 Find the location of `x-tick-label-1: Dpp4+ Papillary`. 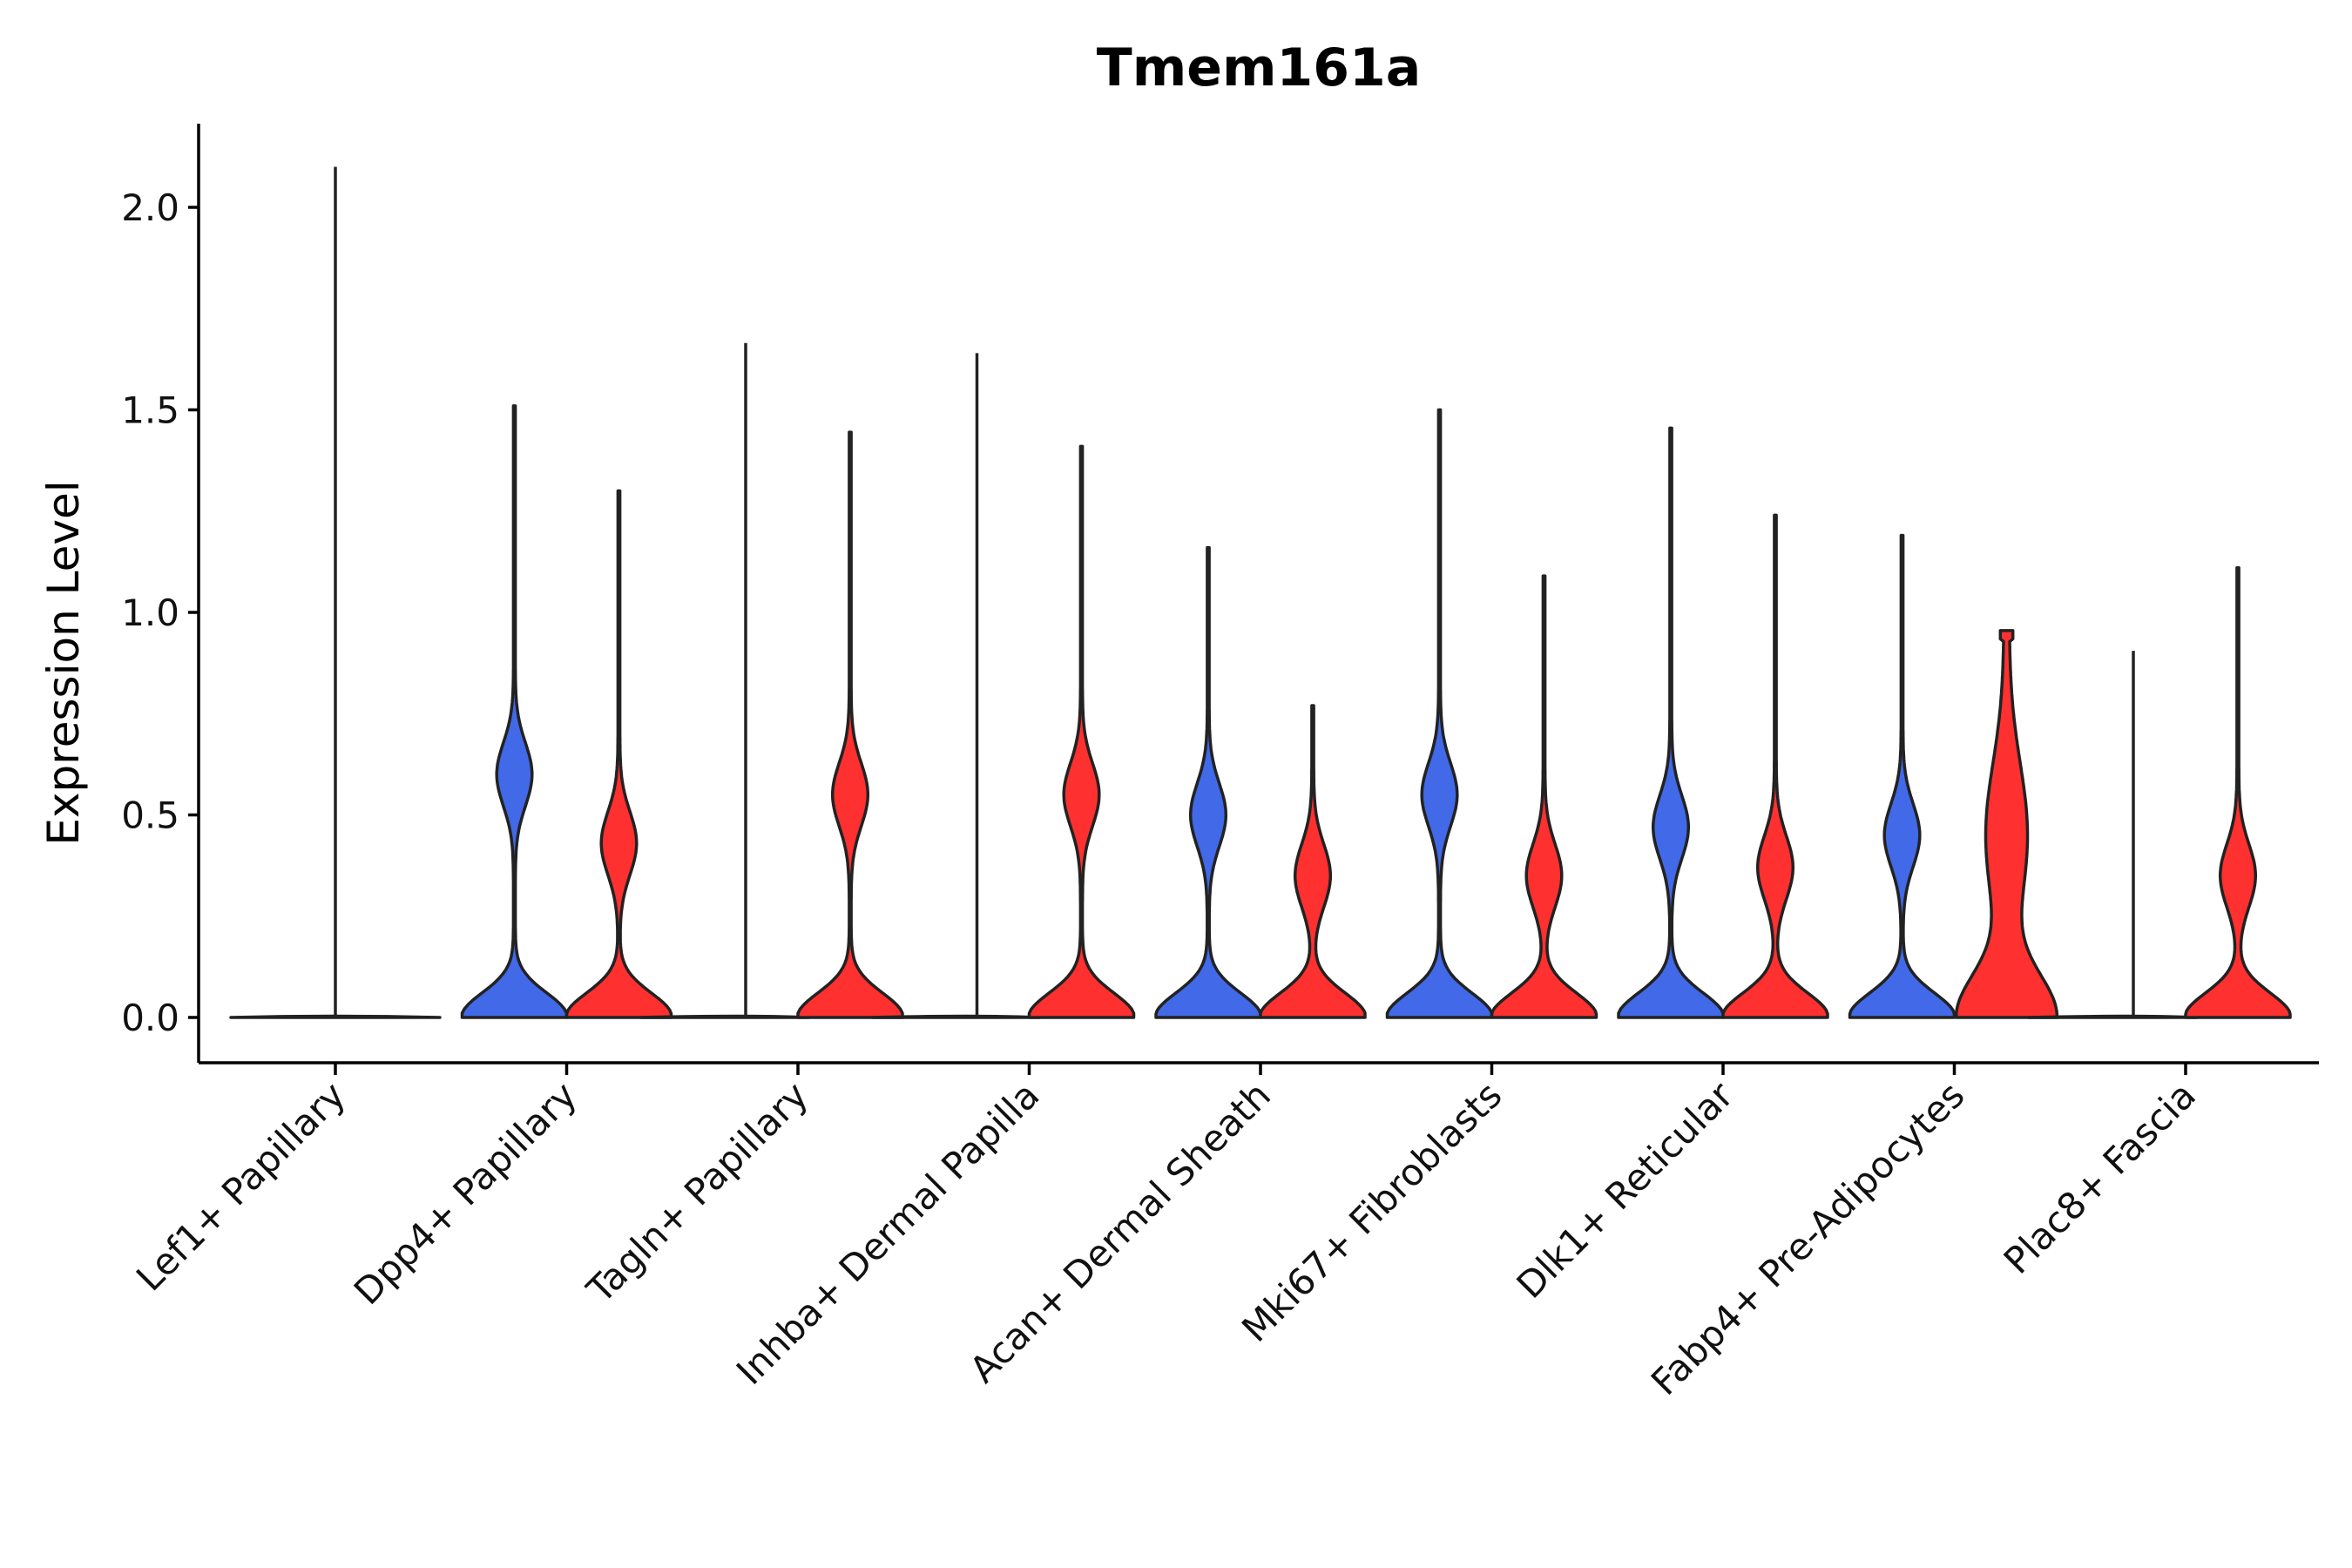

x-tick-label-1: Dpp4+ Papillary is located at coordinates (465, 1193).